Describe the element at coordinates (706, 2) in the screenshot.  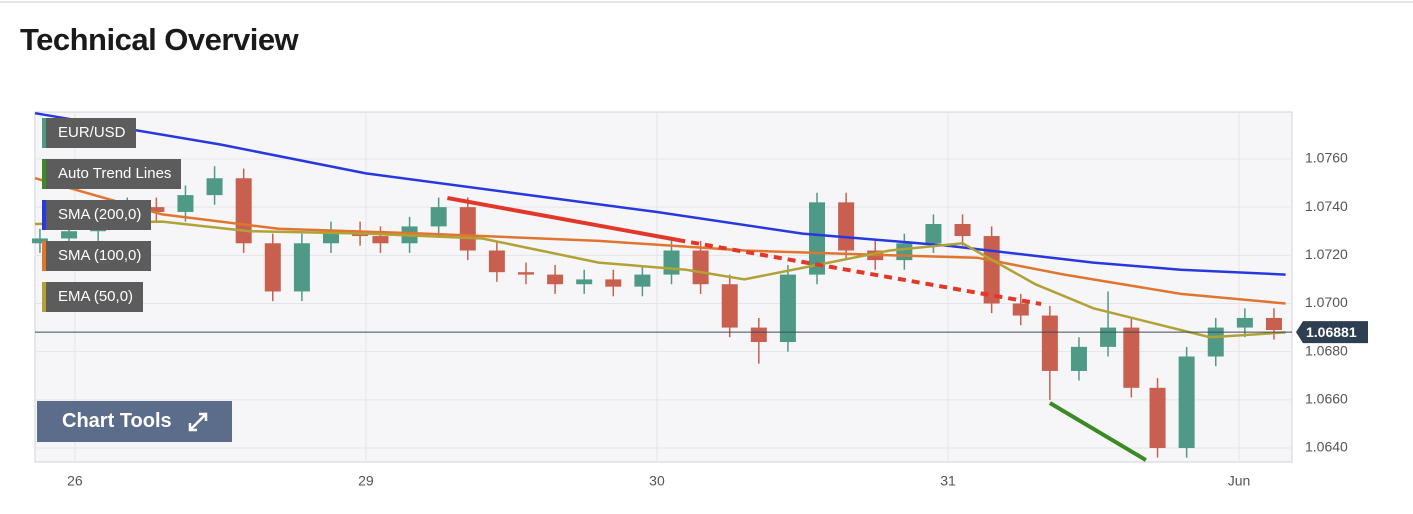
I see `top-border` at that location.